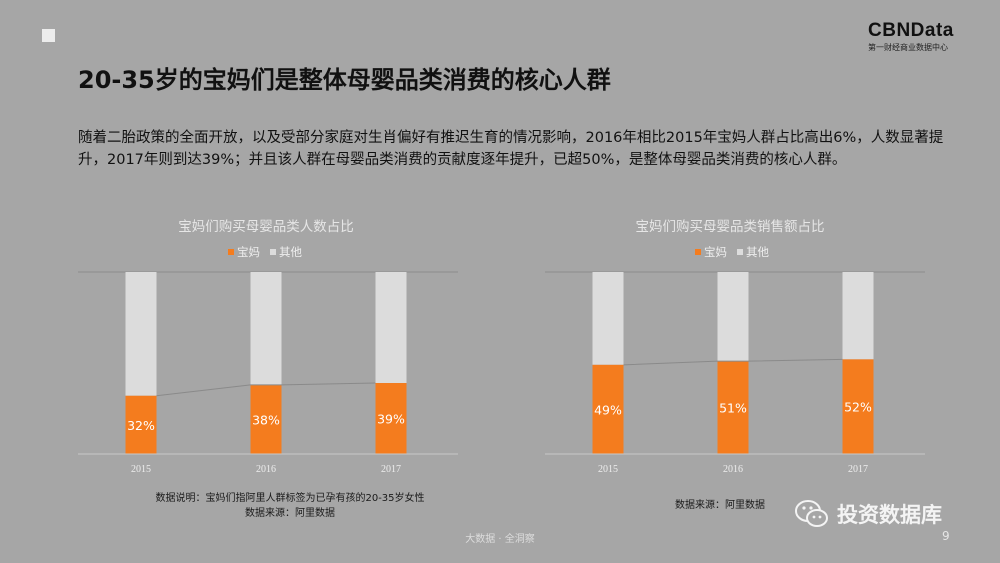 This screenshot has height=563, width=1000. I want to click on note-left-line1: 数据说明：宝妈们指阿里人群标签为已孕有孩的20-35岁女性, so click(290, 498).